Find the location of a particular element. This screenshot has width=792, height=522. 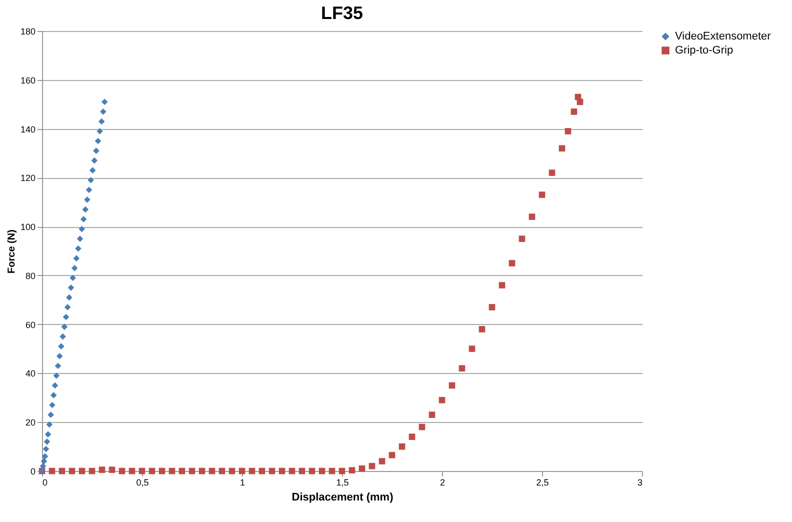

x-tick-label: 0,5 is located at coordinates (142, 483).